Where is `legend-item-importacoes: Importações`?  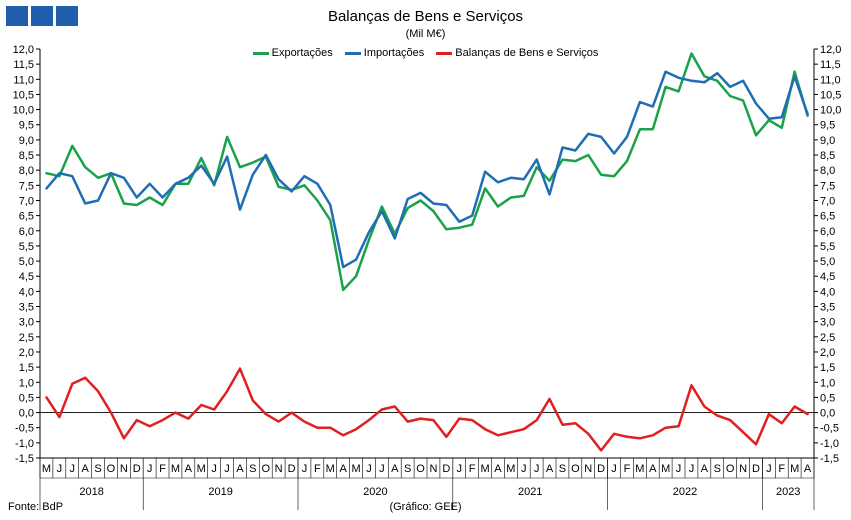
legend-item-importacoes: Importações is located at coordinates (384, 53).